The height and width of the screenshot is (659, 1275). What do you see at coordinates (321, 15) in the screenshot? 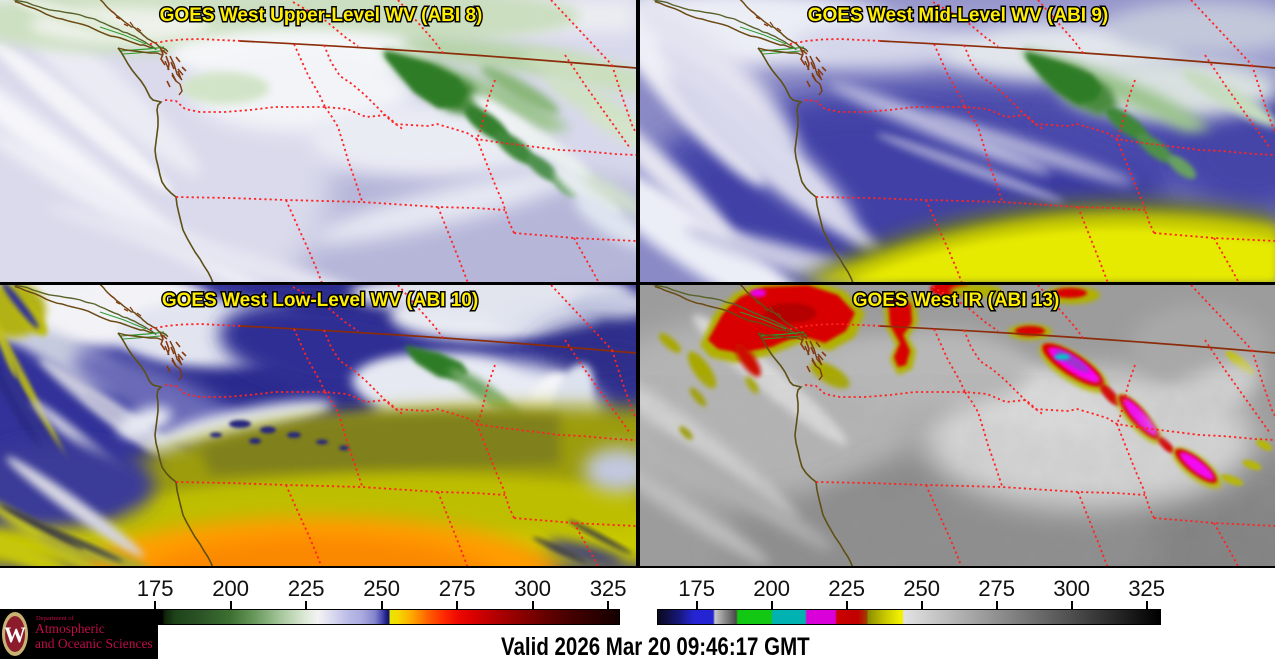
I see `svg-text:GOES West Upper-Level WV (ABI: GOES West Upper-Level WV (ABI 8)` at bounding box center [321, 15].